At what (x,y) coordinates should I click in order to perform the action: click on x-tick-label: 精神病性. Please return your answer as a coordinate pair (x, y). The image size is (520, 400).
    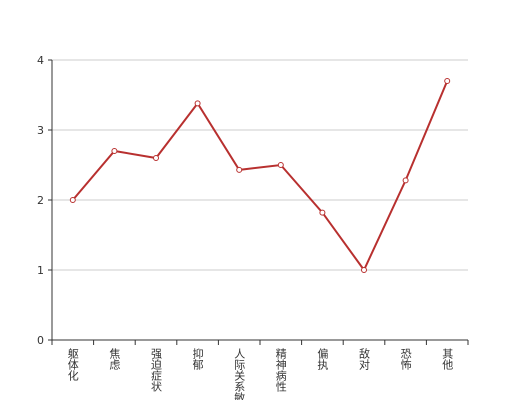
    Looking at the image, I should click on (280, 370).